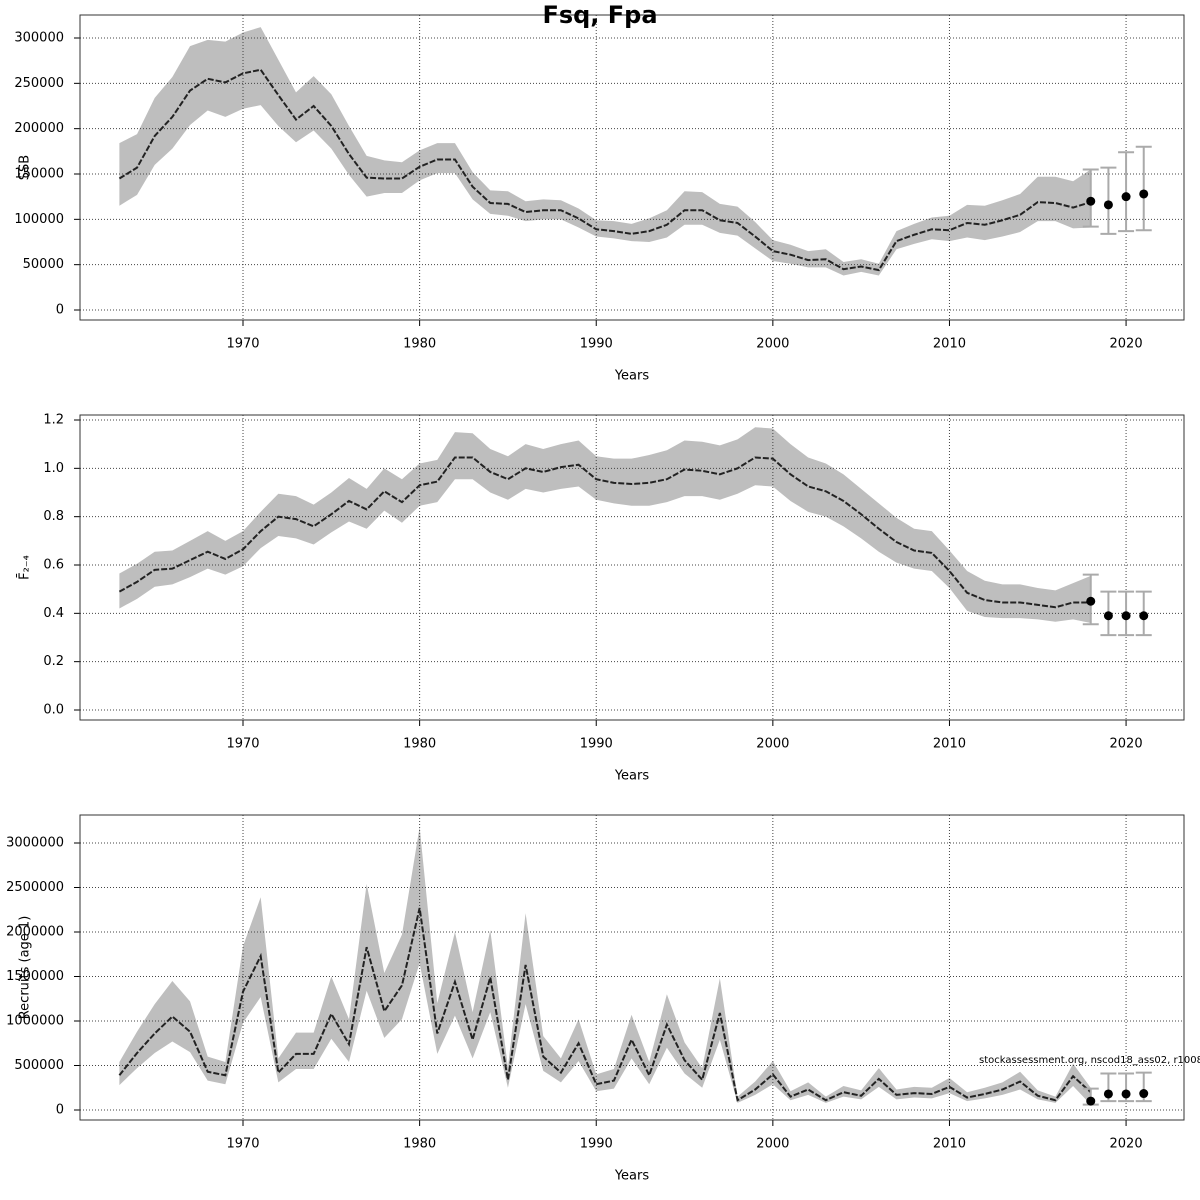 Image resolution: width=1200 pixels, height=1200 pixels. Describe the element at coordinates (25, 968) in the screenshot. I see `y-axis-label: Recruits (age 1)` at that location.